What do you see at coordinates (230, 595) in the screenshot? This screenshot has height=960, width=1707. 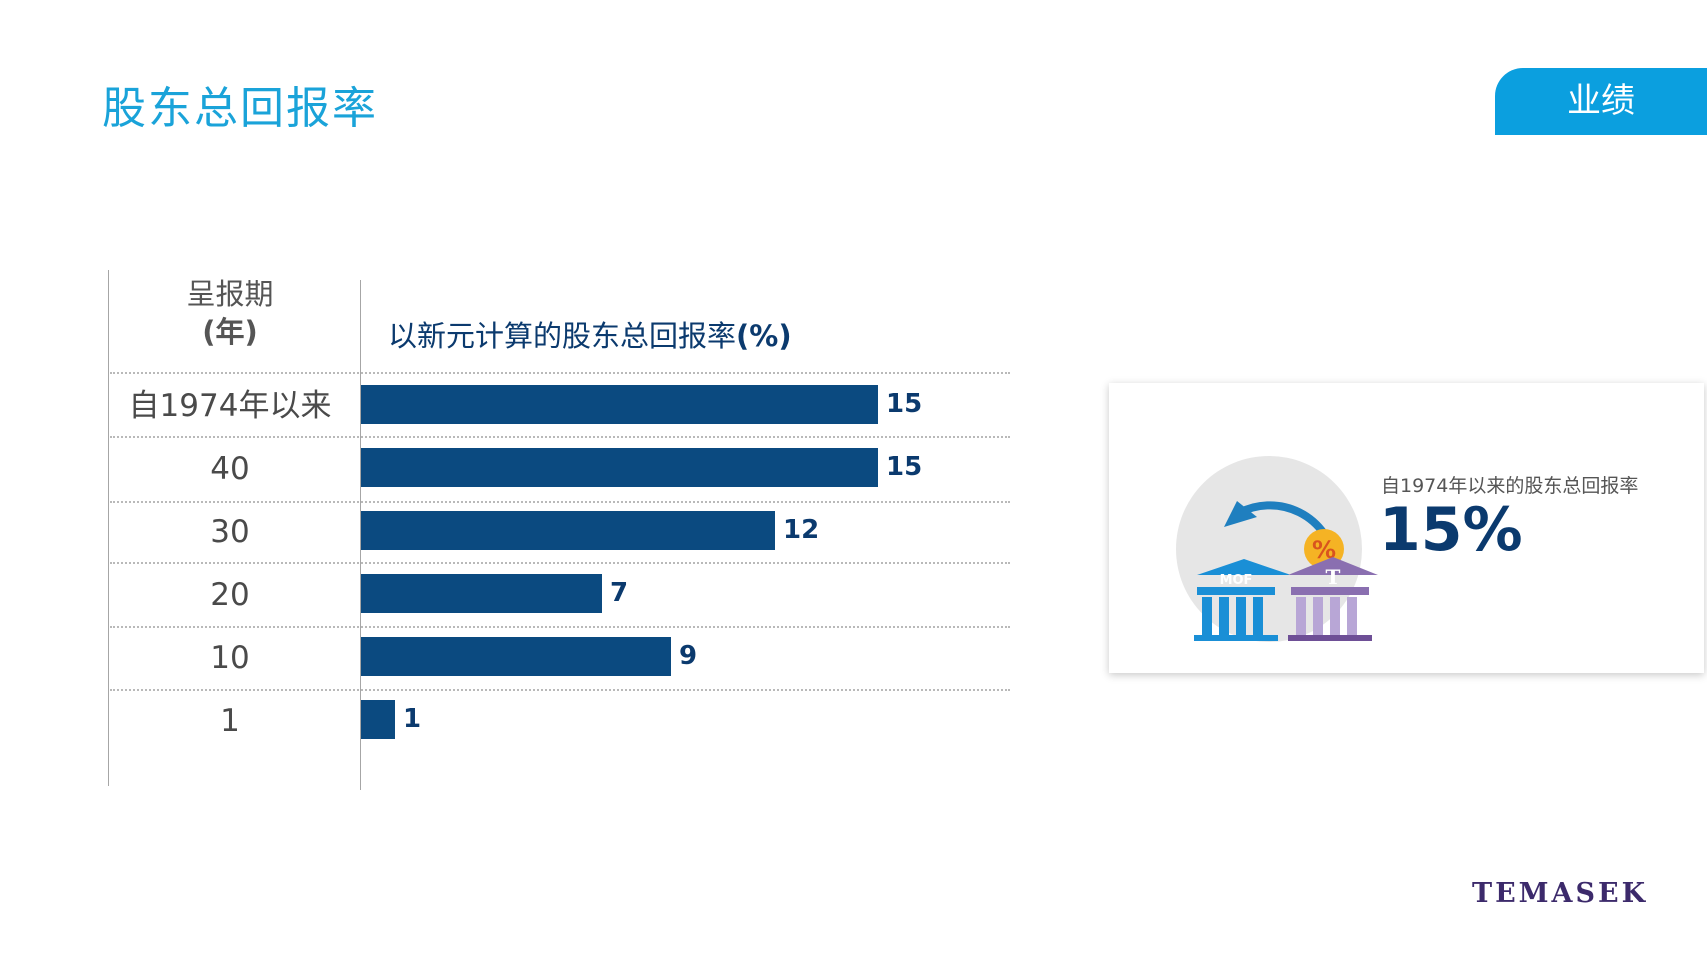 I see `row-label: 20` at bounding box center [230, 595].